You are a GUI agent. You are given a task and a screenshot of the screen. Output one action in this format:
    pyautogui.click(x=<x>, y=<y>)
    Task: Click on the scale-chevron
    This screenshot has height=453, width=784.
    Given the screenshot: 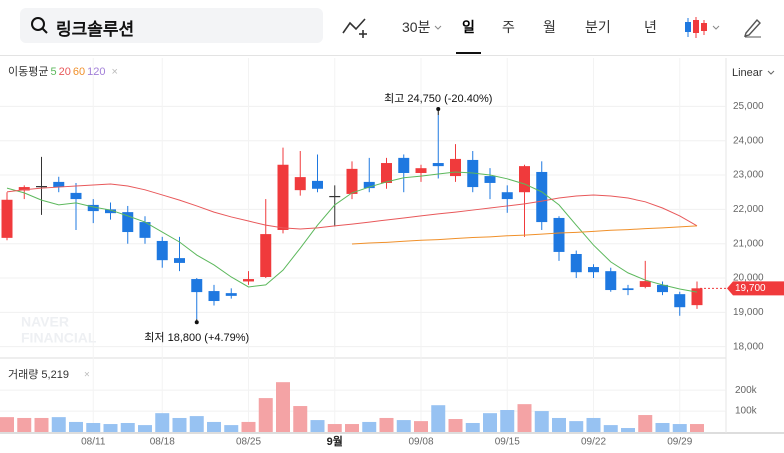 What is the action you would take?
    pyautogui.click(x=771, y=72)
    